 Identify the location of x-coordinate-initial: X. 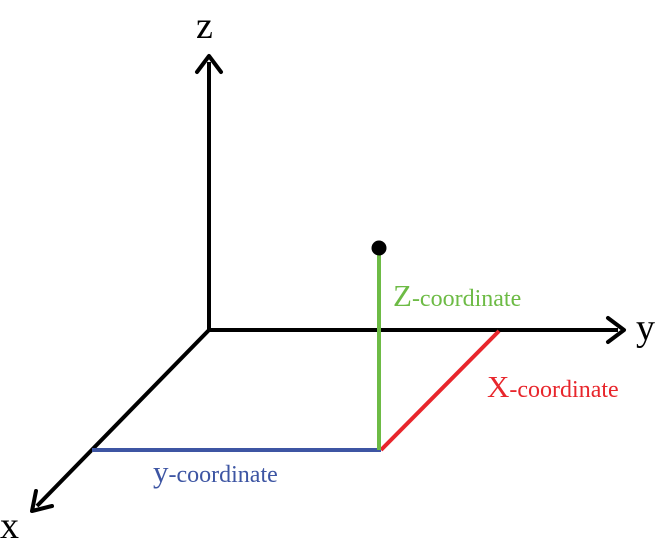
(498, 386).